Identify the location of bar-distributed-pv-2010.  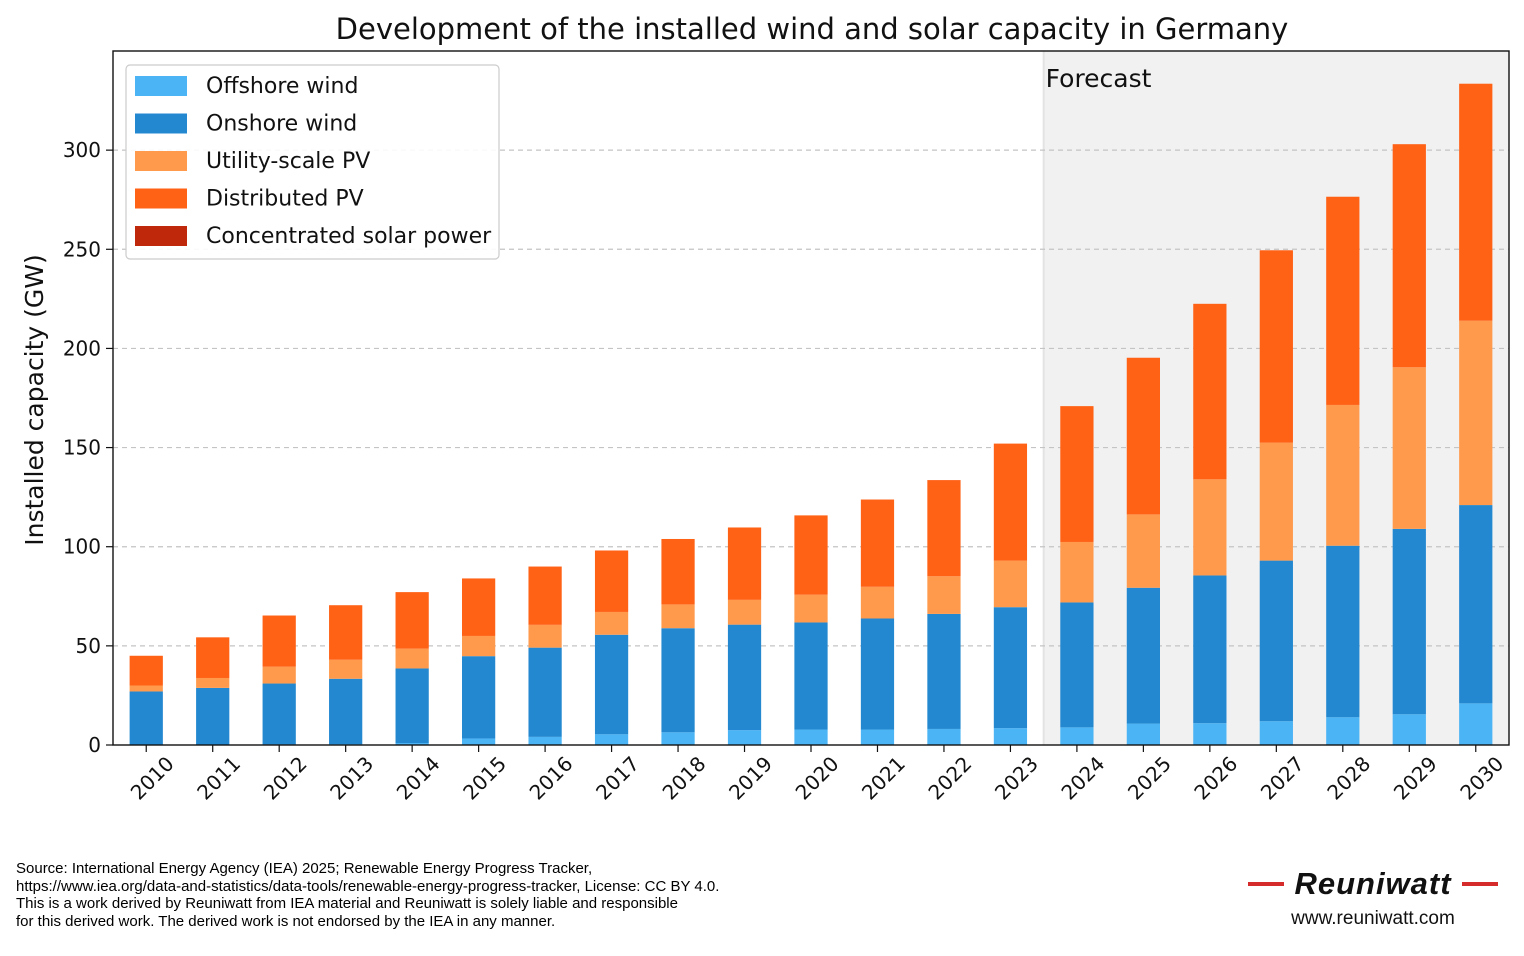
(146, 670).